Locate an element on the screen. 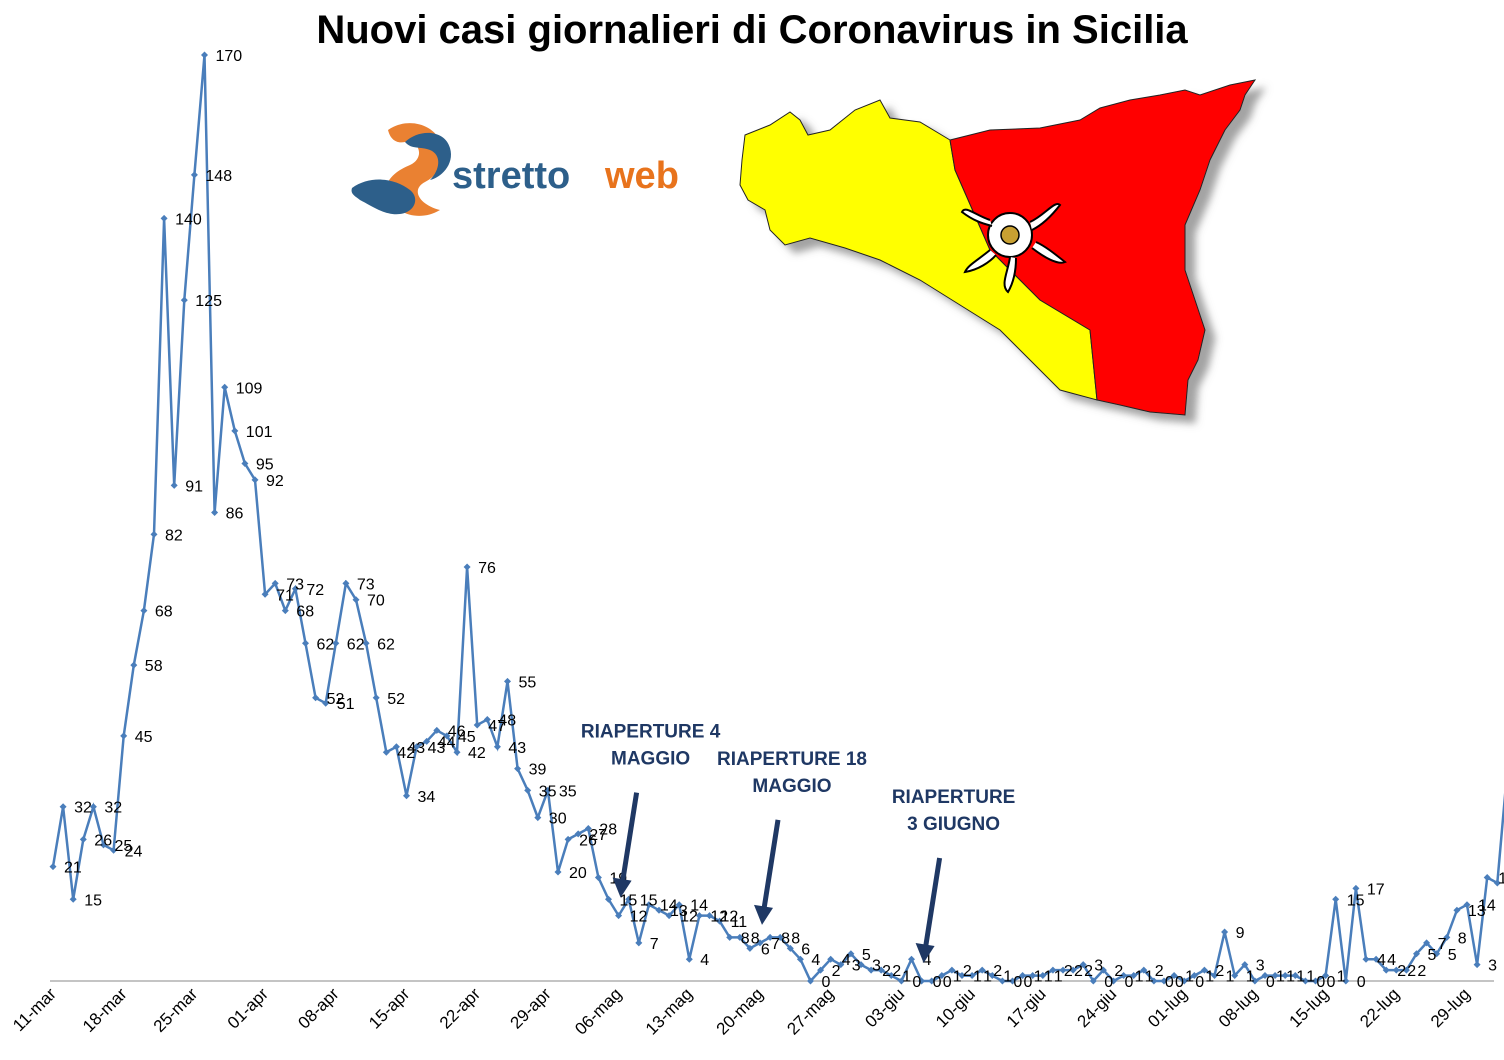 Image resolution: width=1504 pixels, height=1060 pixels. annotation-text: 3 GIUGNO is located at coordinates (953, 824).